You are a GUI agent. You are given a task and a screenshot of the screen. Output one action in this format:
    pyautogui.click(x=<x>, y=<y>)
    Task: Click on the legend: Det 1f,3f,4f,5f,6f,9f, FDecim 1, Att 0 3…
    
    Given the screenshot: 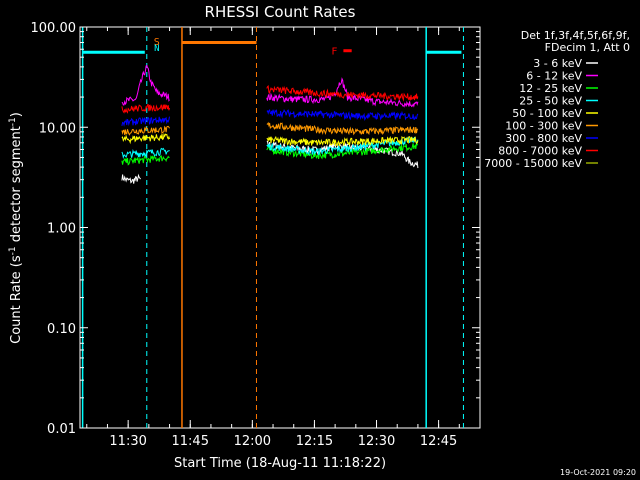 What is the action you would take?
    pyautogui.click(x=557, y=99)
    